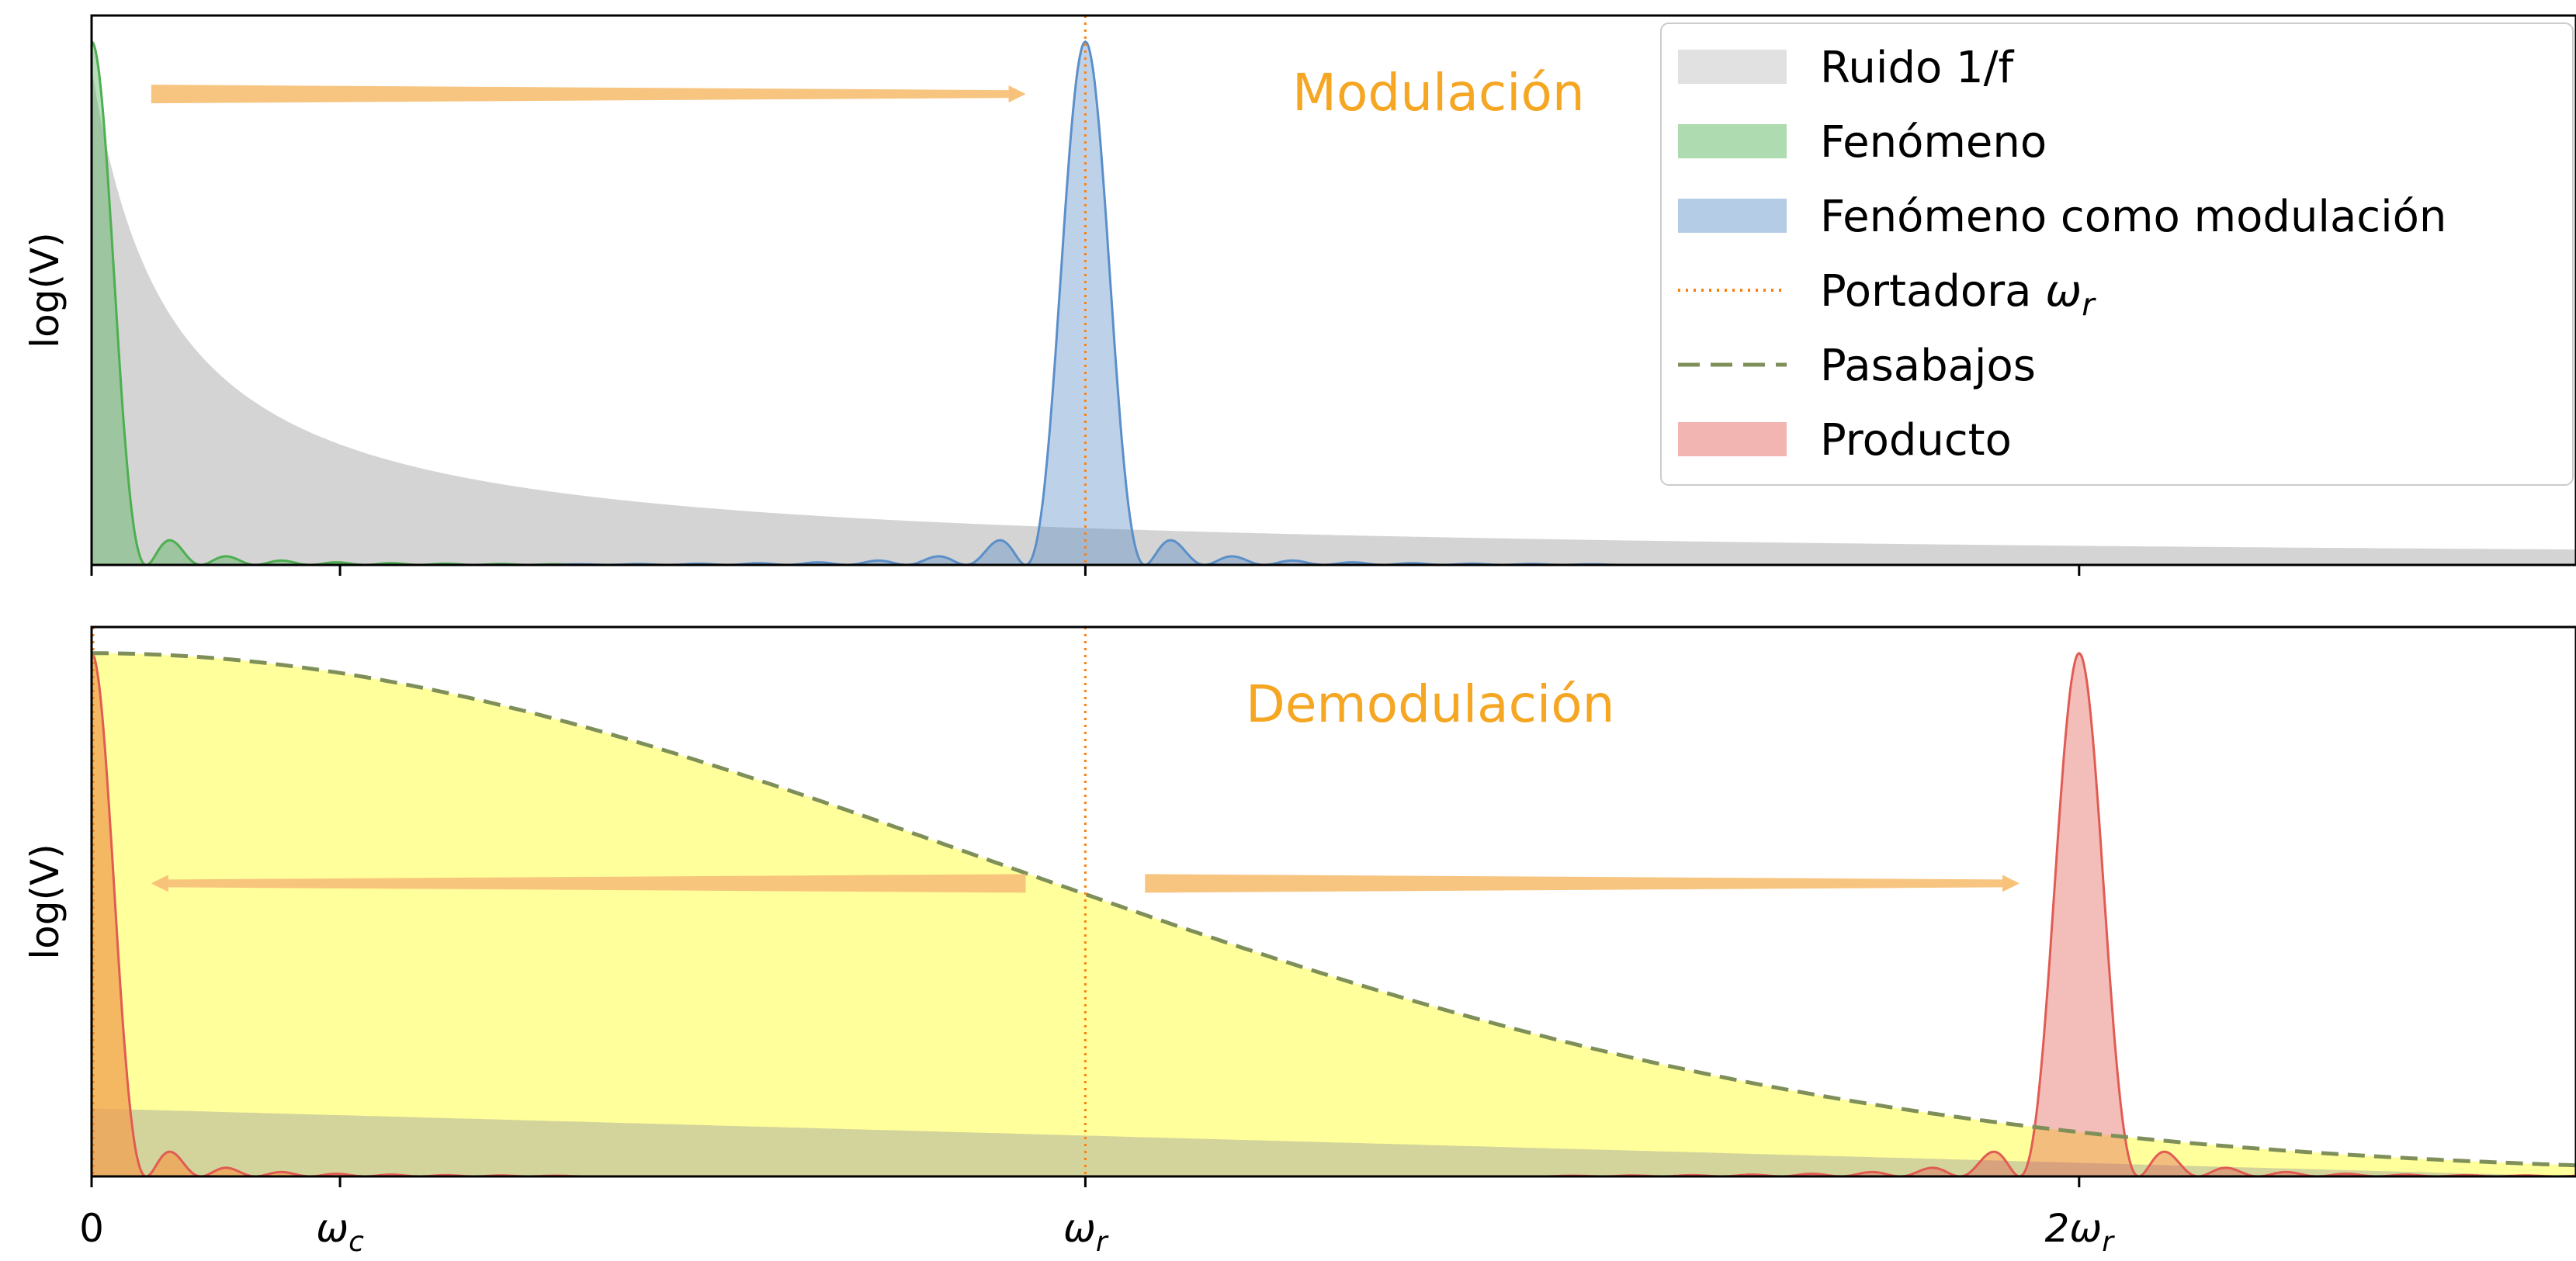  Describe the element at coordinates (2133, 217) in the screenshot. I see `legend-label-2: Fenómeno como modulación` at that location.